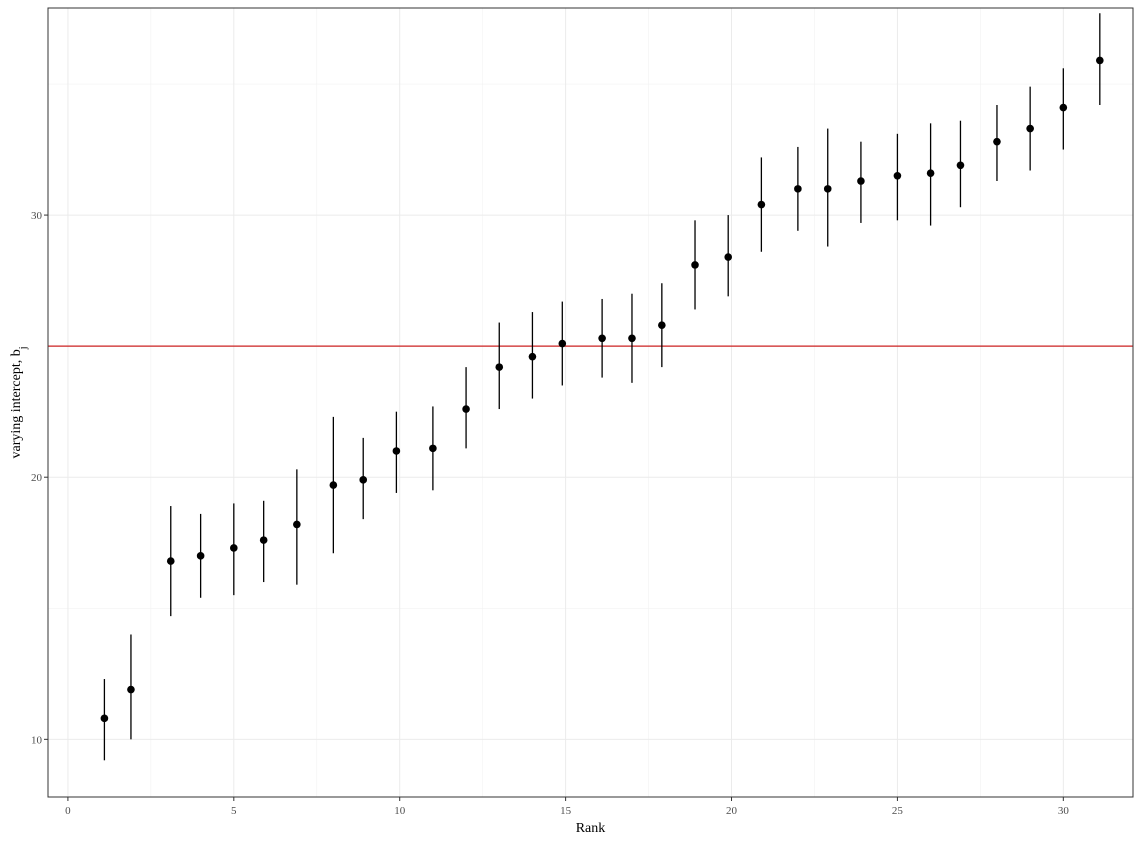 The image size is (1141, 843). What do you see at coordinates (37, 740) in the screenshot?
I see `y-tick-label: 10` at bounding box center [37, 740].